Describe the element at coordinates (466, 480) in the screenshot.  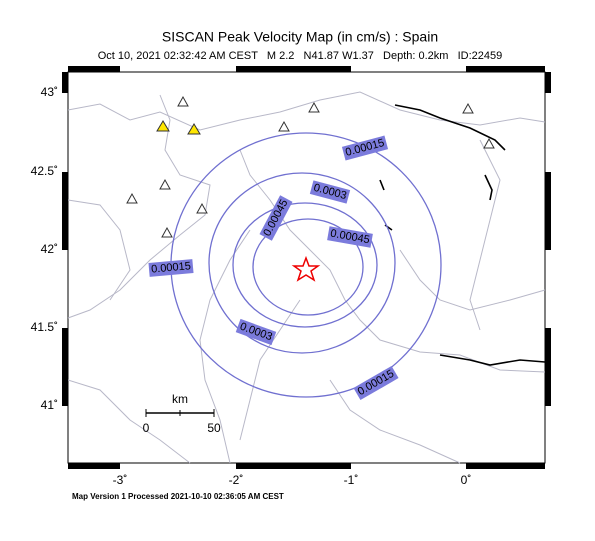
I see `lon-label: 0˚` at that location.